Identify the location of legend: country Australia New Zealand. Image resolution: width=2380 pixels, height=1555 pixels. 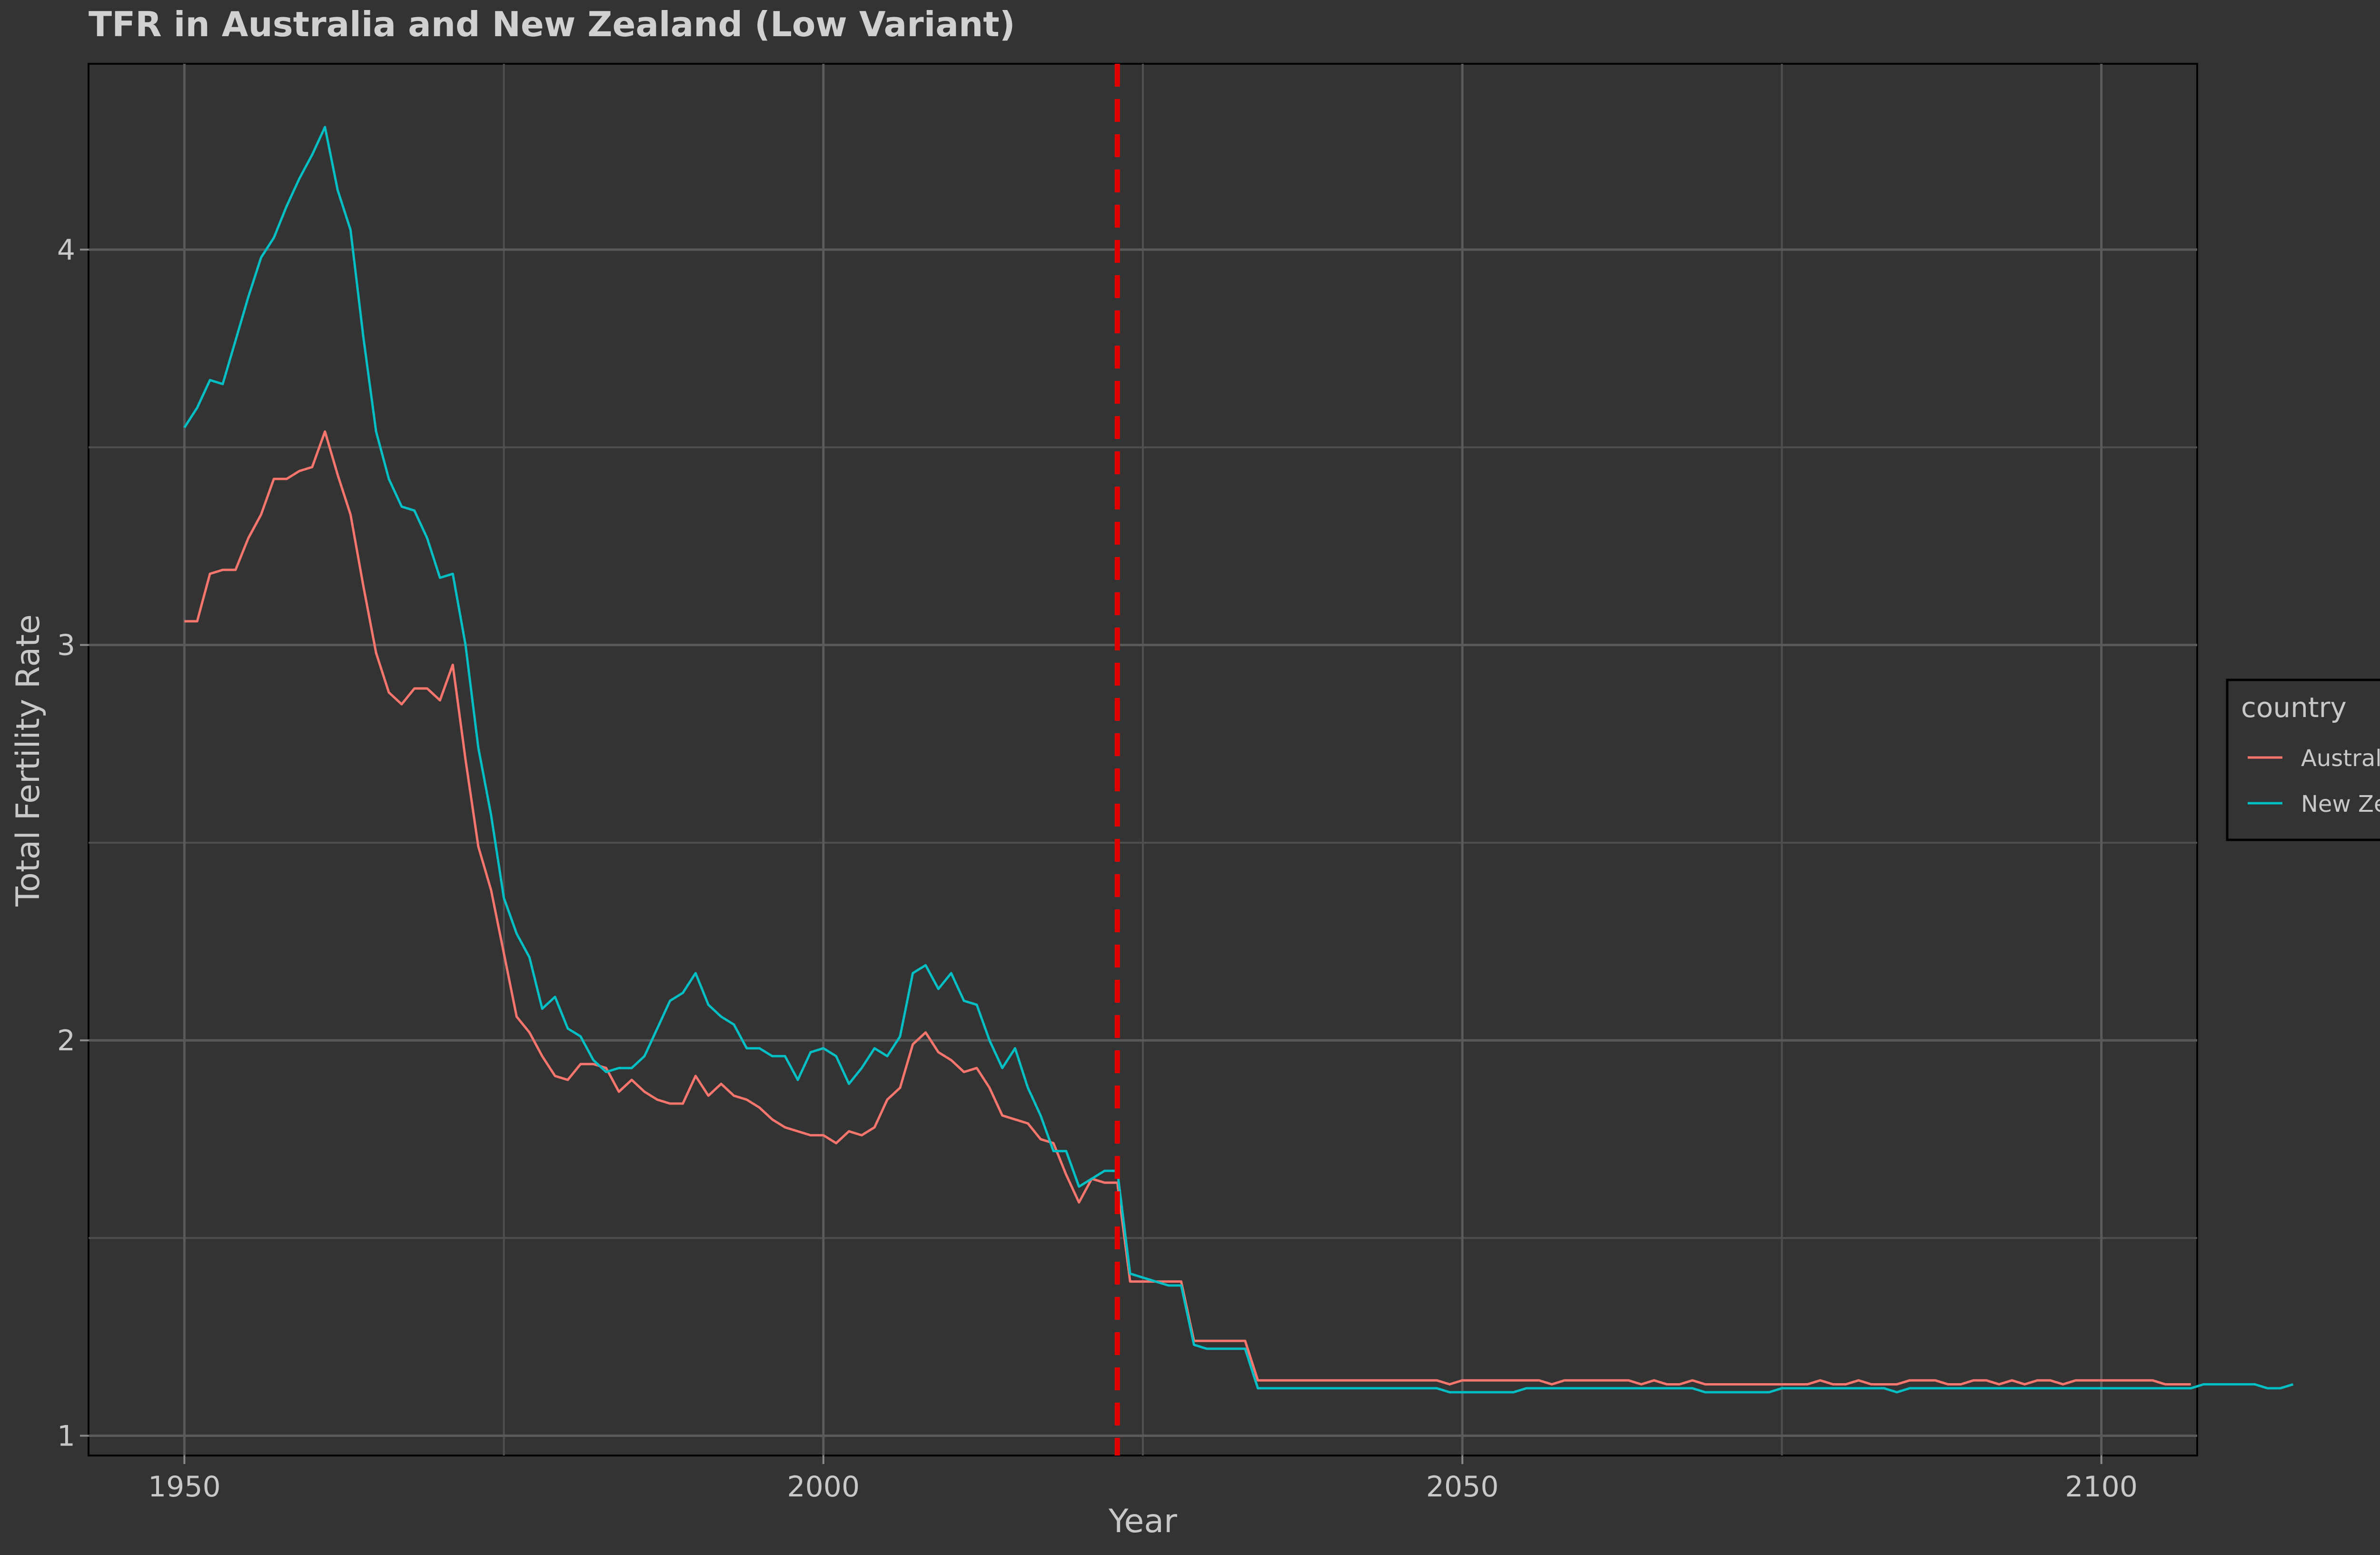
(2303, 759).